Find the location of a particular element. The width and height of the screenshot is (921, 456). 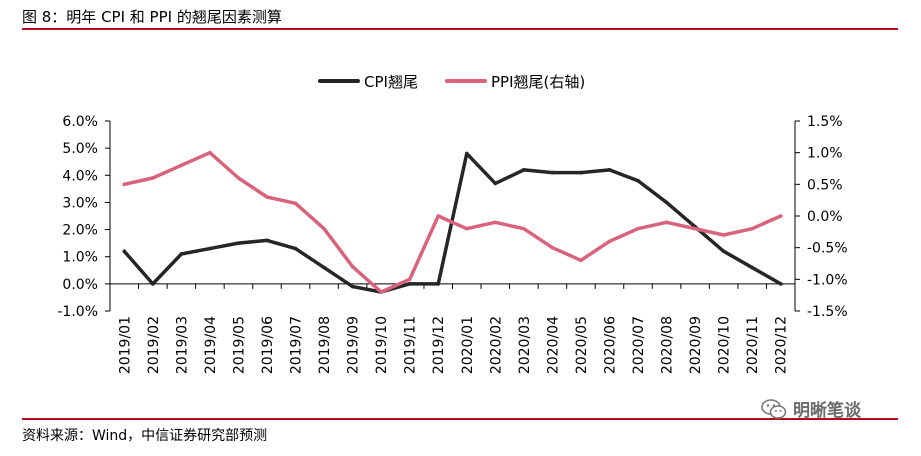

y-right-tick-label: 1.5% is located at coordinates (825, 122).